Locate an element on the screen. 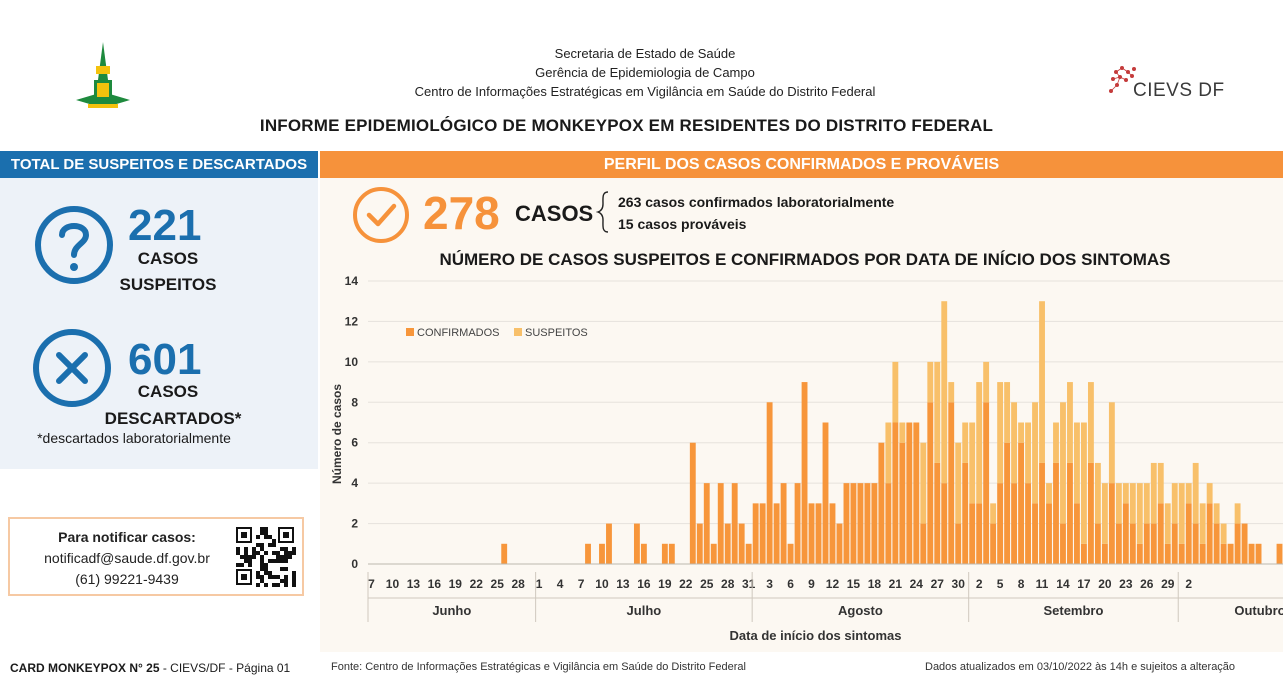  x-tick-label: 10 is located at coordinates (602, 584).